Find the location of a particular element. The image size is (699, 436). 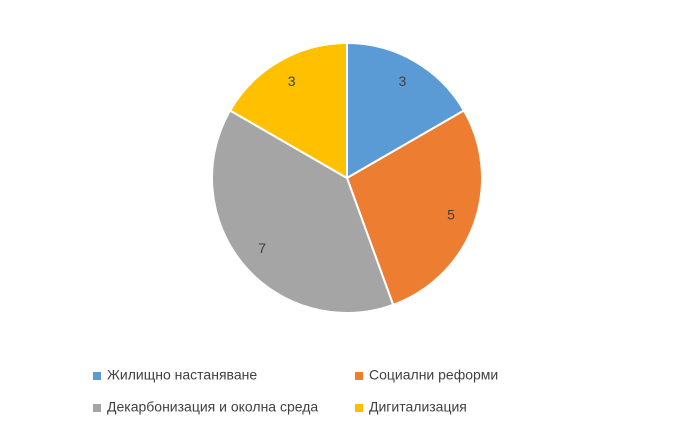

legend-label: Дигитализация is located at coordinates (418, 407).